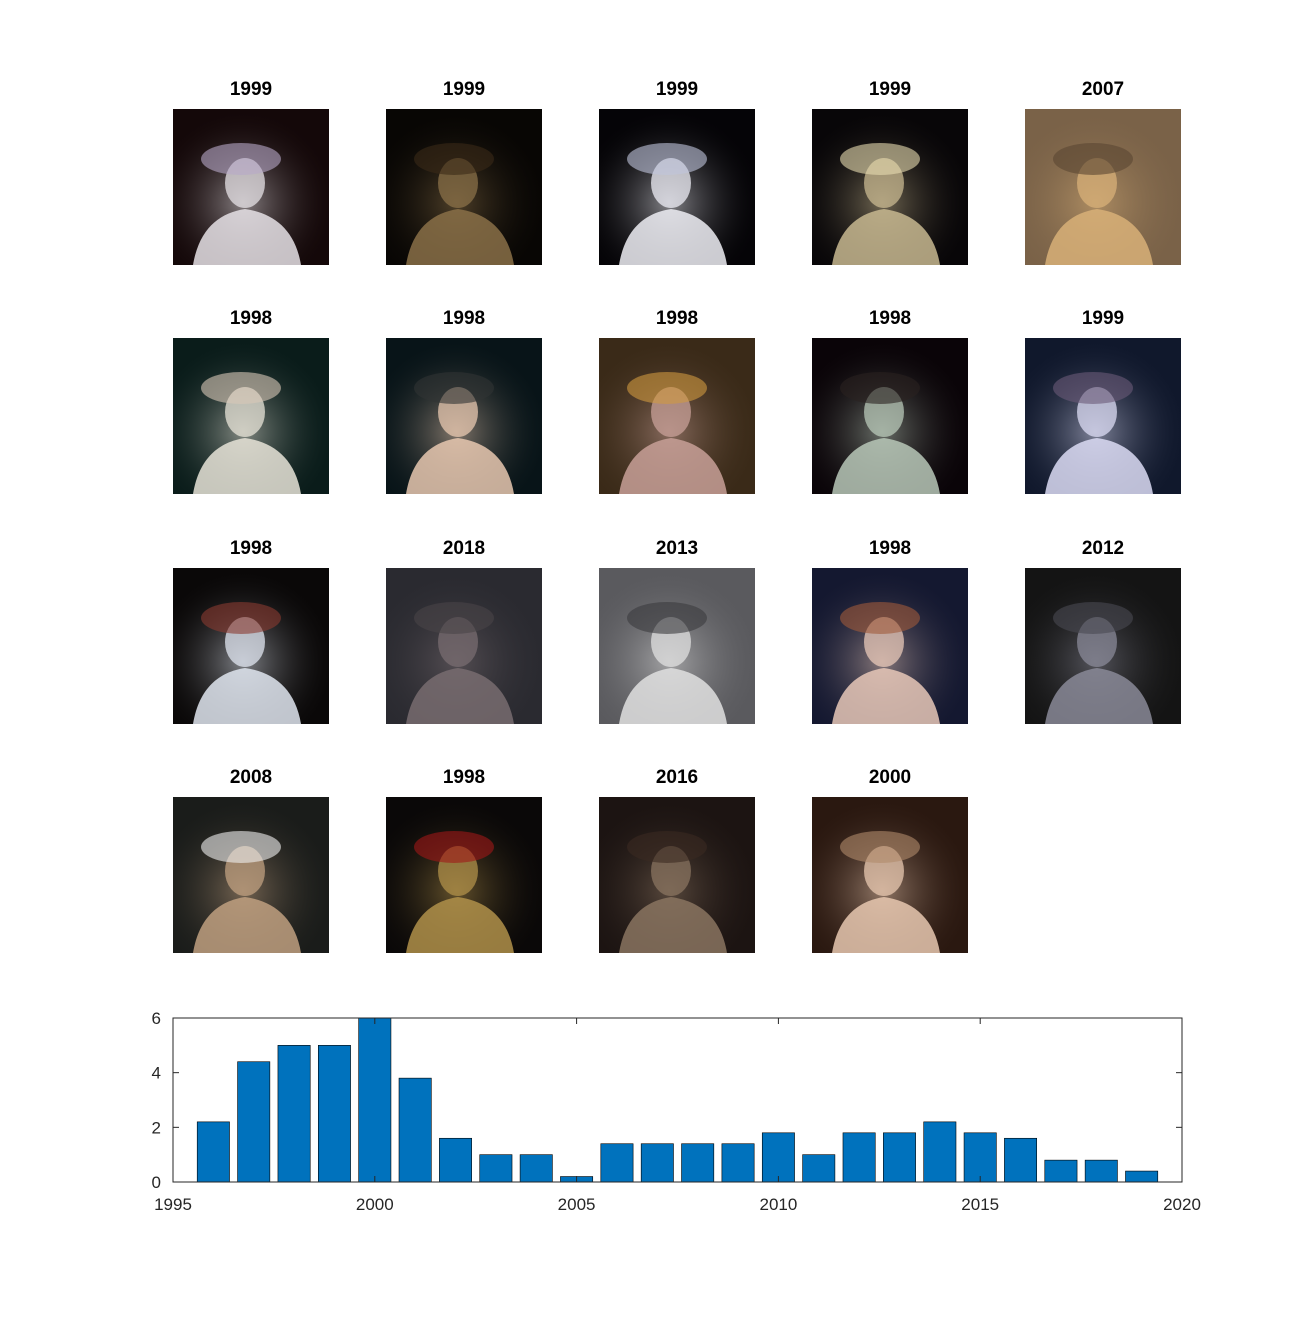 The height and width of the screenshot is (1328, 1308). What do you see at coordinates (1182, 1204) in the screenshot?
I see `x-tick-label: 2020` at bounding box center [1182, 1204].